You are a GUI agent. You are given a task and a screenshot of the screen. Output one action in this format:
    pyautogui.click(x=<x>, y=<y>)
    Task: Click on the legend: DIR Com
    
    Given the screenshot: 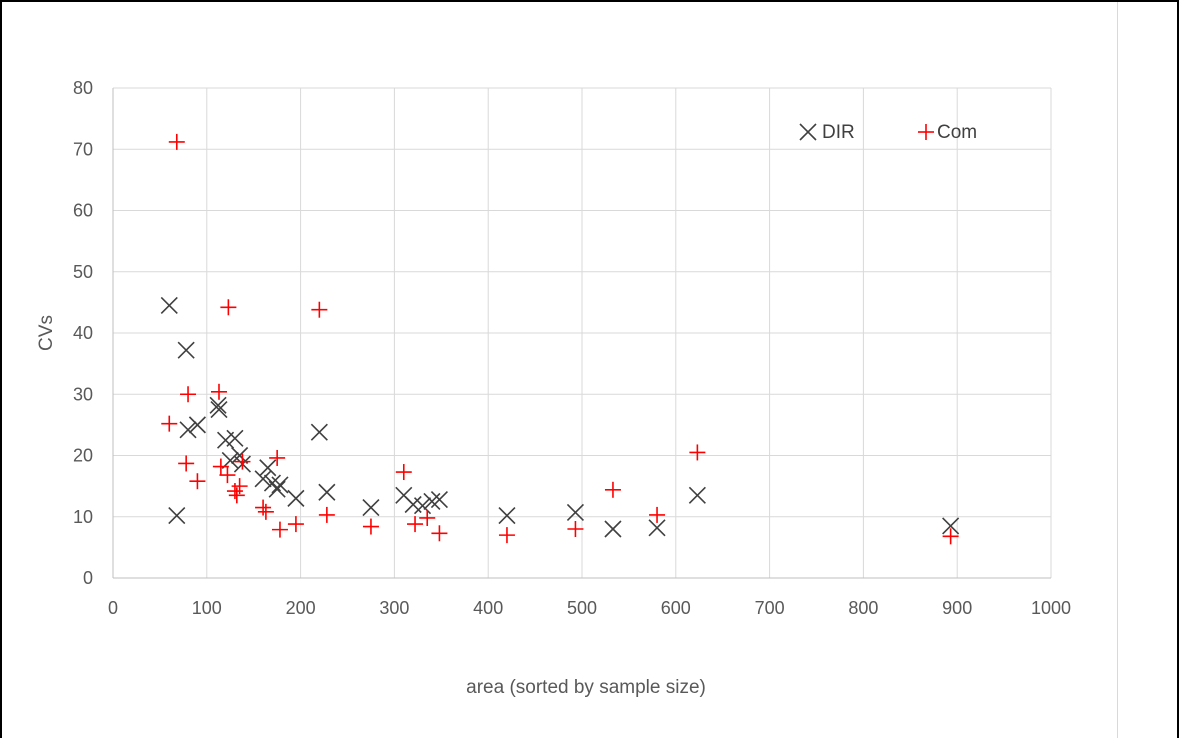 What is the action you would take?
    pyautogui.click(x=888, y=132)
    